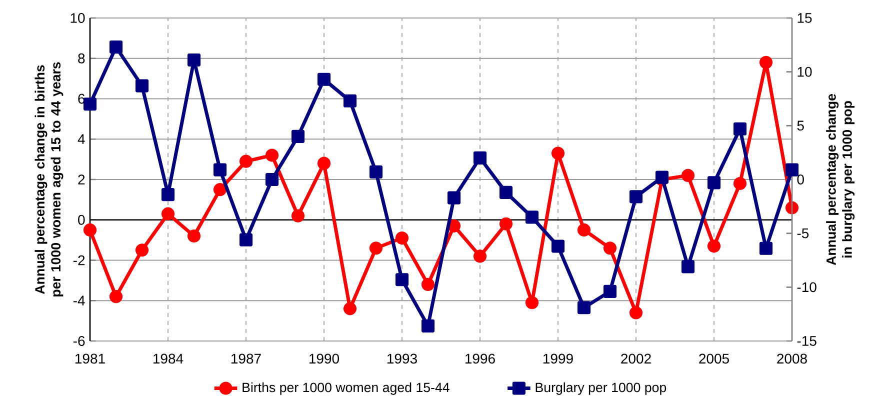  Describe the element at coordinates (81, 58) in the screenshot. I see `y-tick-label: 8` at that location.